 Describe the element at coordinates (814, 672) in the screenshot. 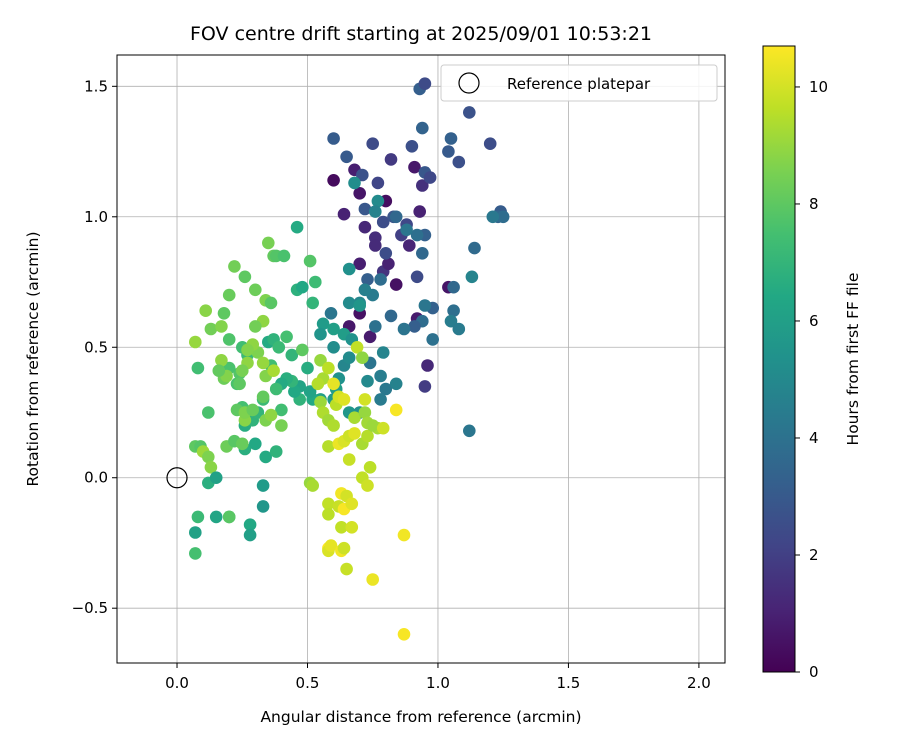

I see `colorbar-tick-label: 0` at that location.